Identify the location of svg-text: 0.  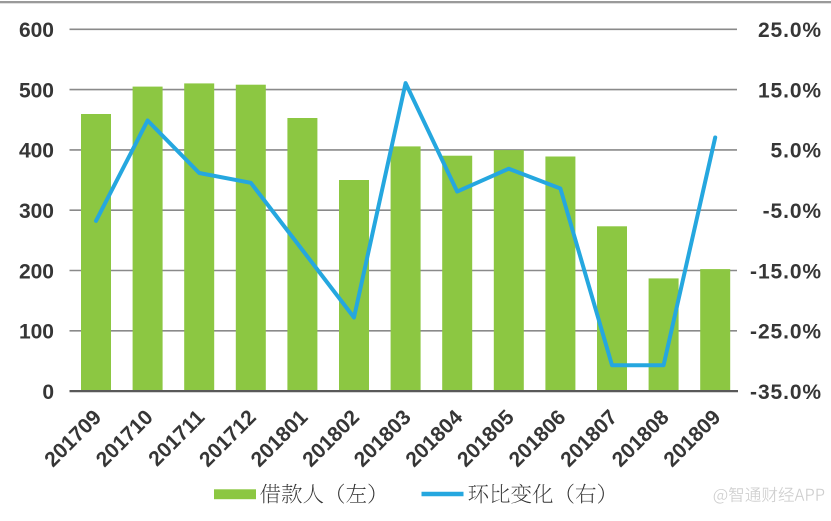
(48, 392).